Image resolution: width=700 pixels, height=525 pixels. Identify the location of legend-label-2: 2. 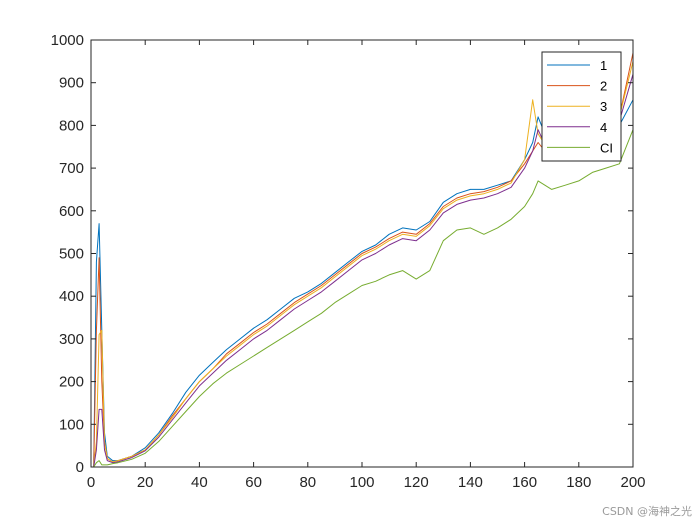
(603, 86).